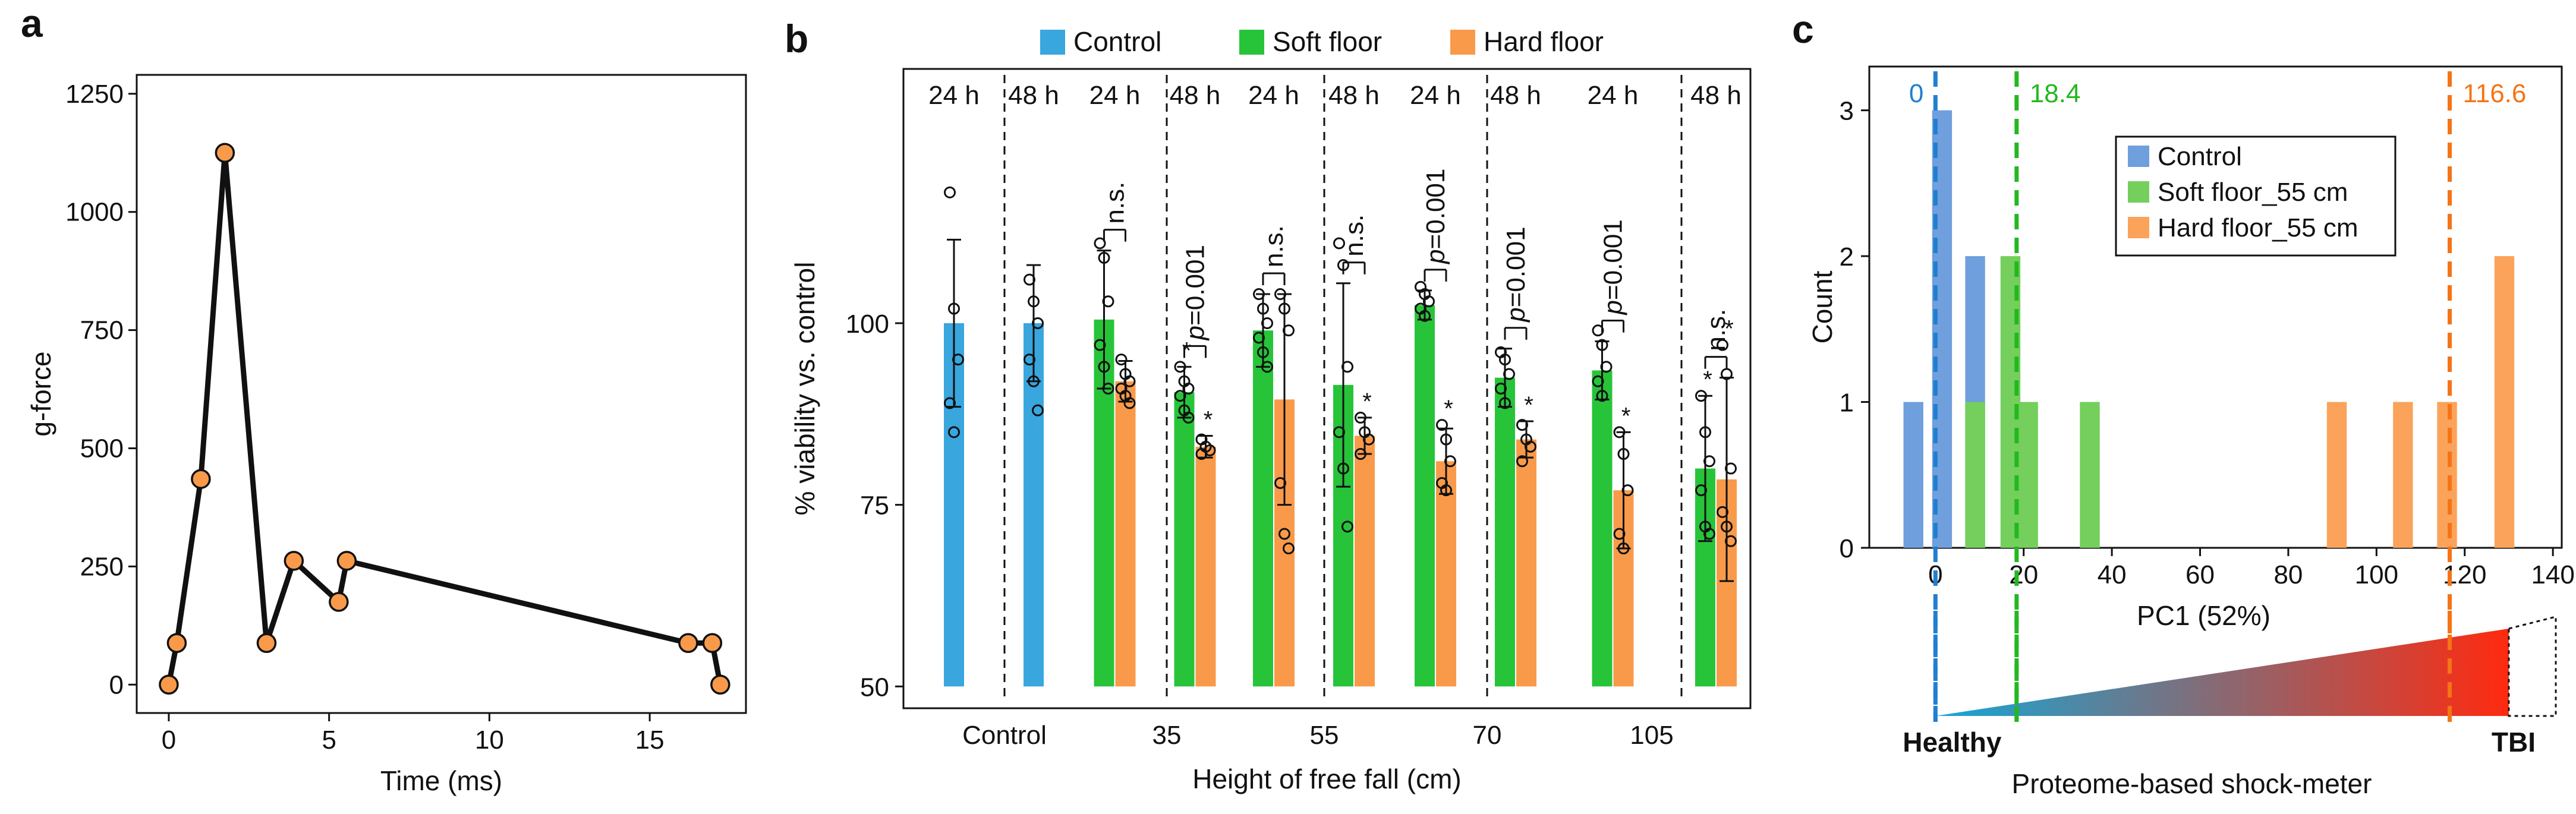 The width and height of the screenshot is (2576, 814). I want to click on control-t48-bar, so click(1034, 505).